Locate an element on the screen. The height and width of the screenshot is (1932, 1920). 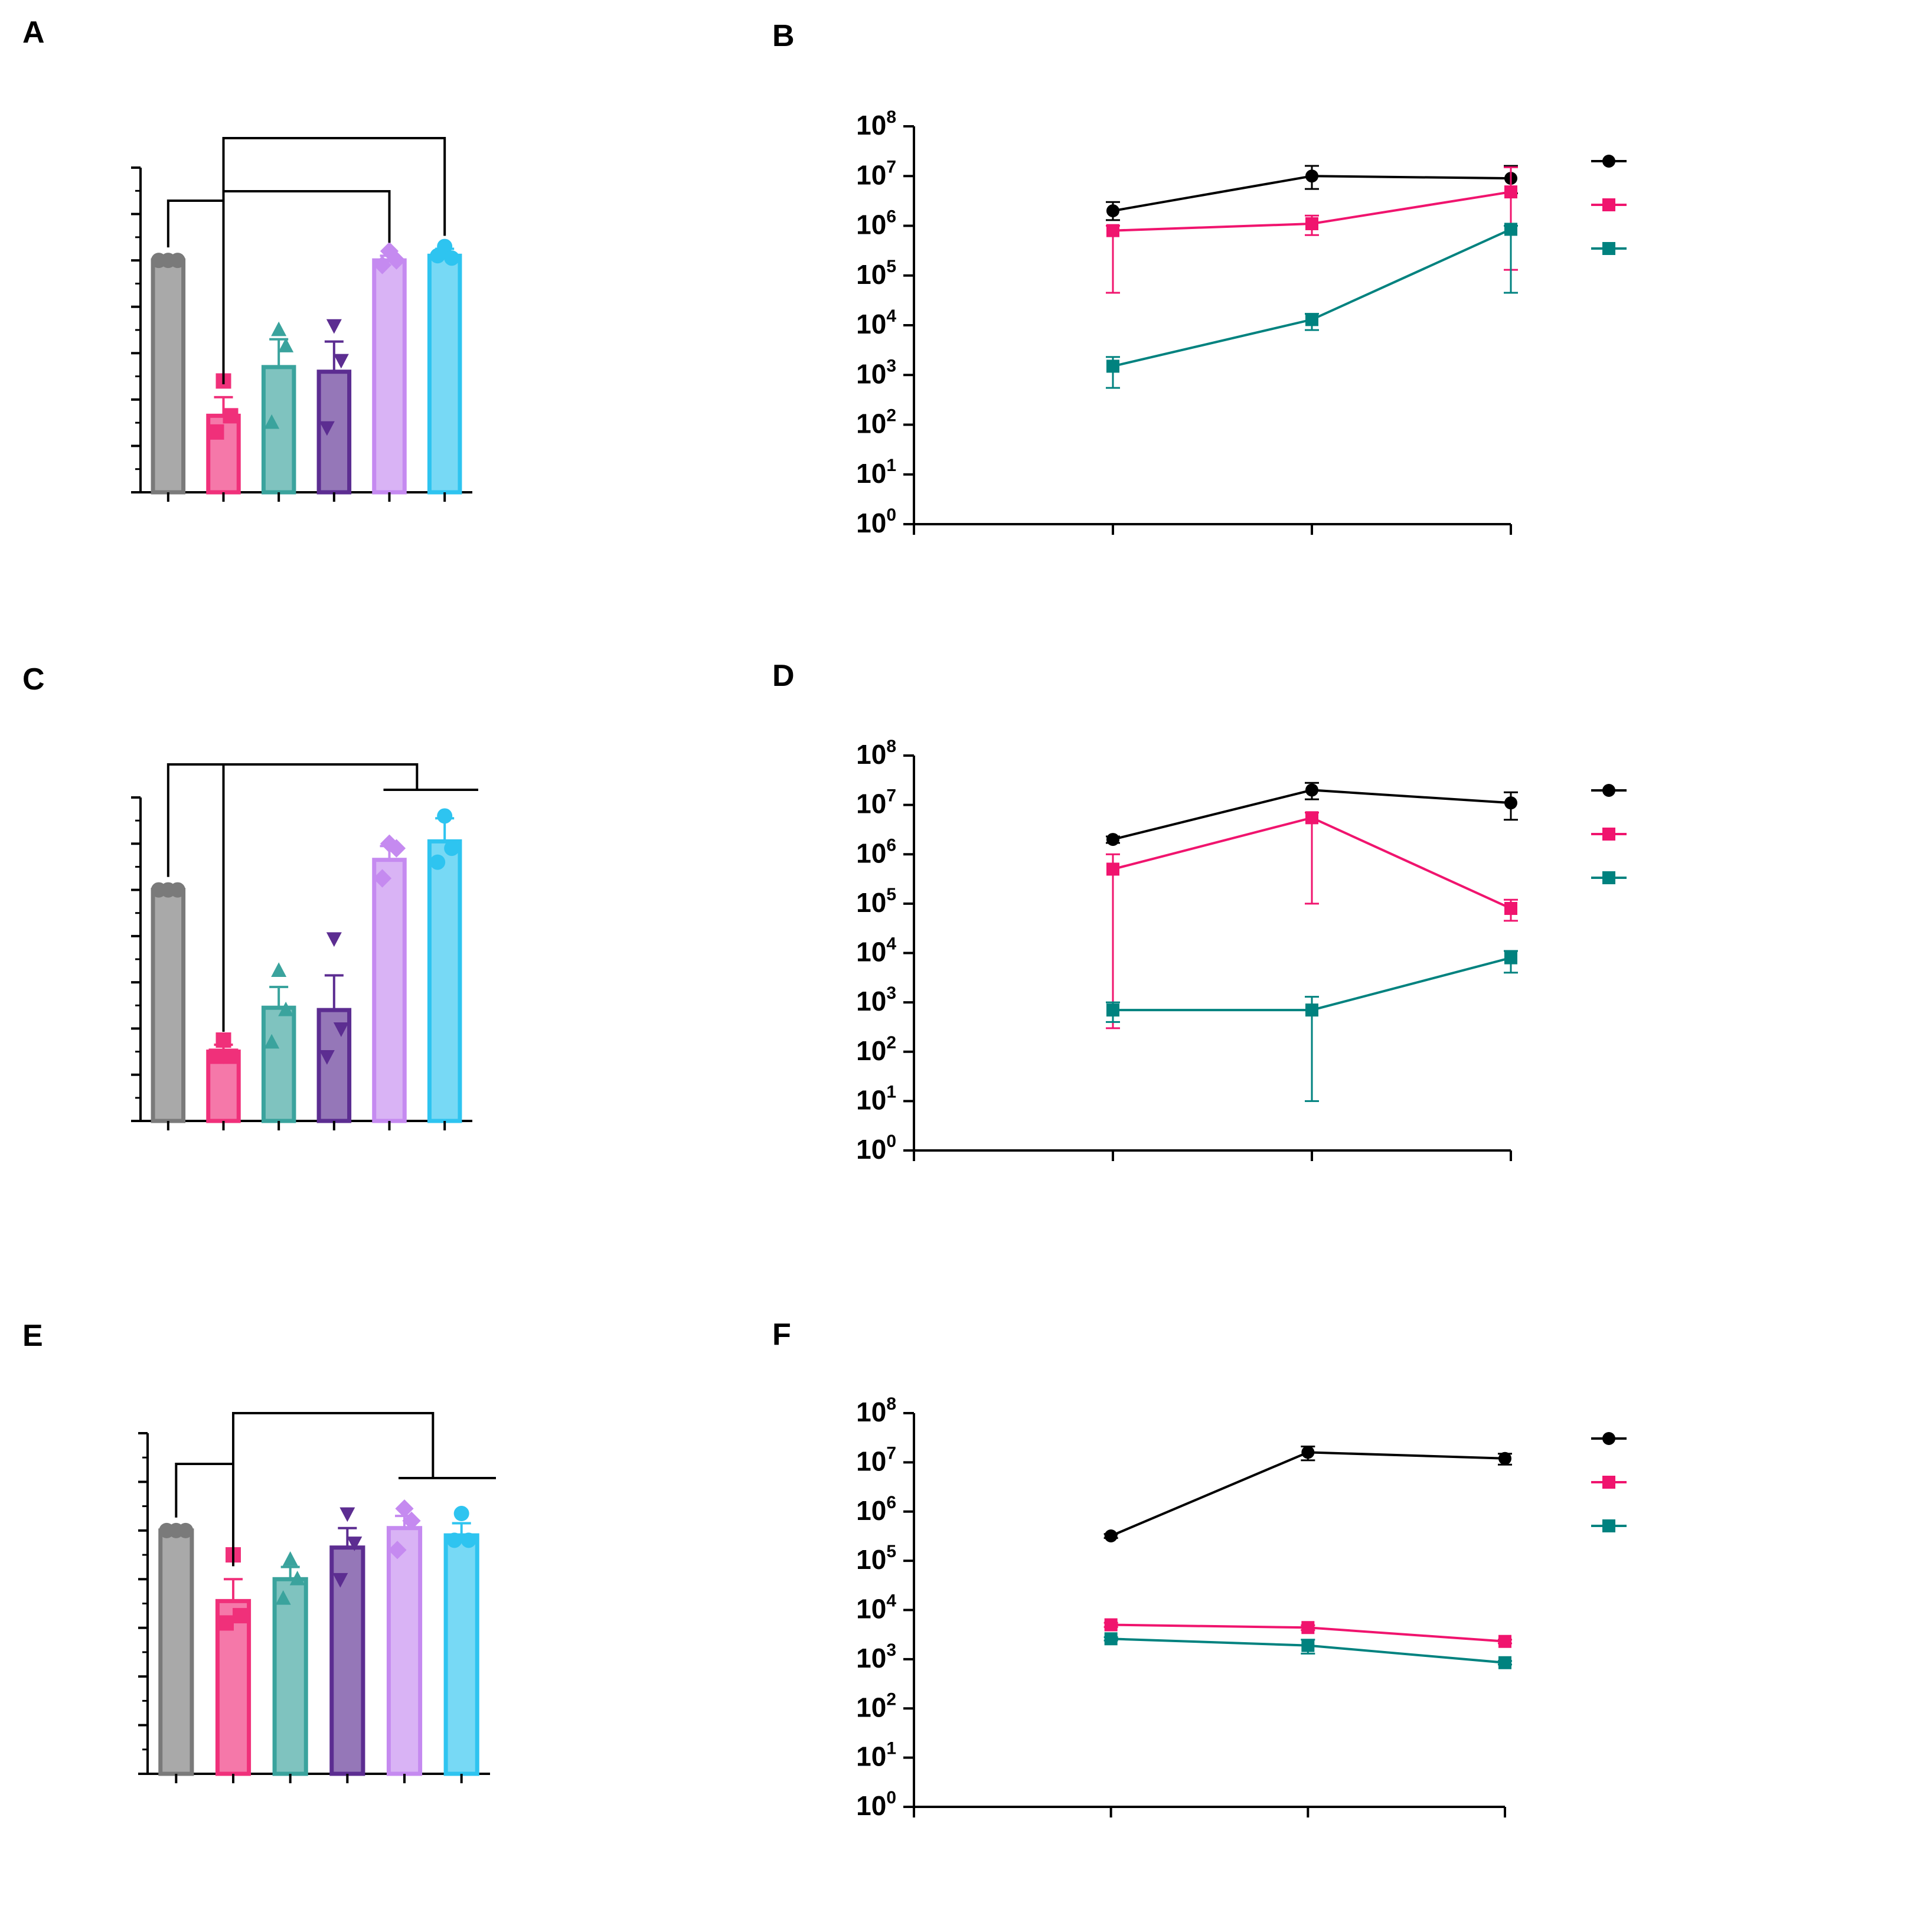
line-chart-pr8: 10⁰ 10¹ 10² 10³ 10⁴ 10⁵ 10⁶ 10⁷ 10⁸ is located at coordinates (1241, 322).